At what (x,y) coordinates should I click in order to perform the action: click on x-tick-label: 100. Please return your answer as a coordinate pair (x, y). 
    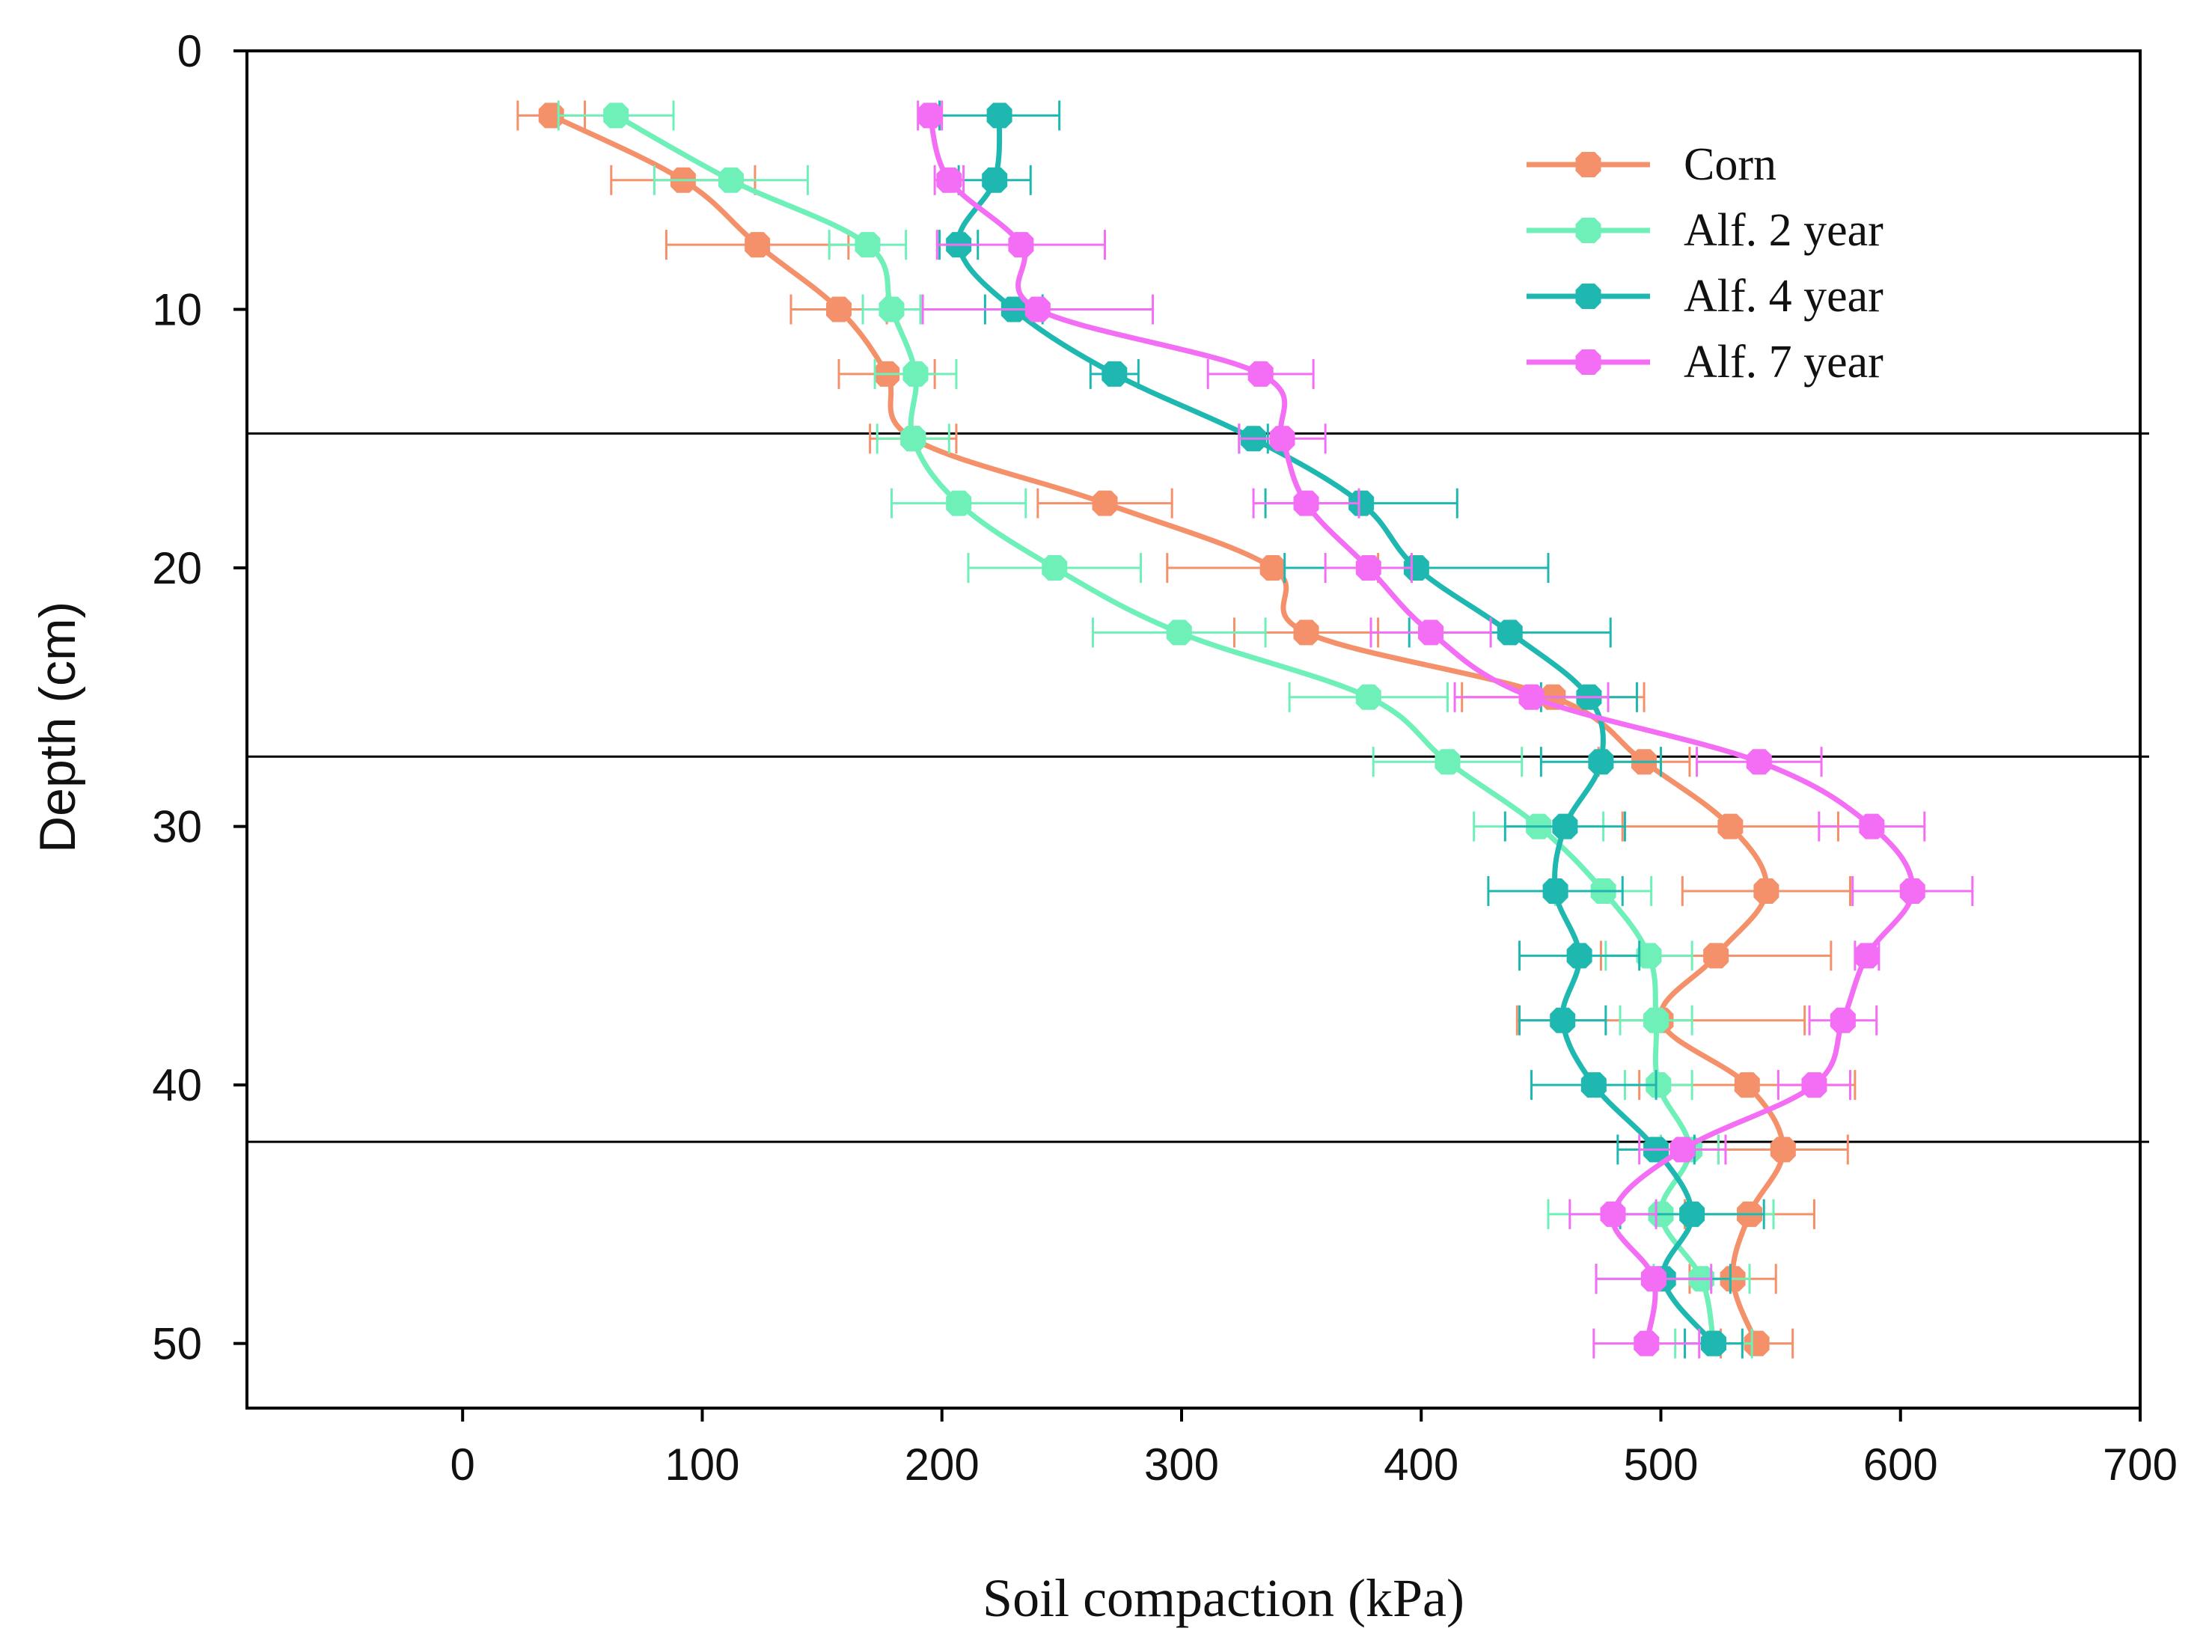
    Looking at the image, I should click on (701, 1465).